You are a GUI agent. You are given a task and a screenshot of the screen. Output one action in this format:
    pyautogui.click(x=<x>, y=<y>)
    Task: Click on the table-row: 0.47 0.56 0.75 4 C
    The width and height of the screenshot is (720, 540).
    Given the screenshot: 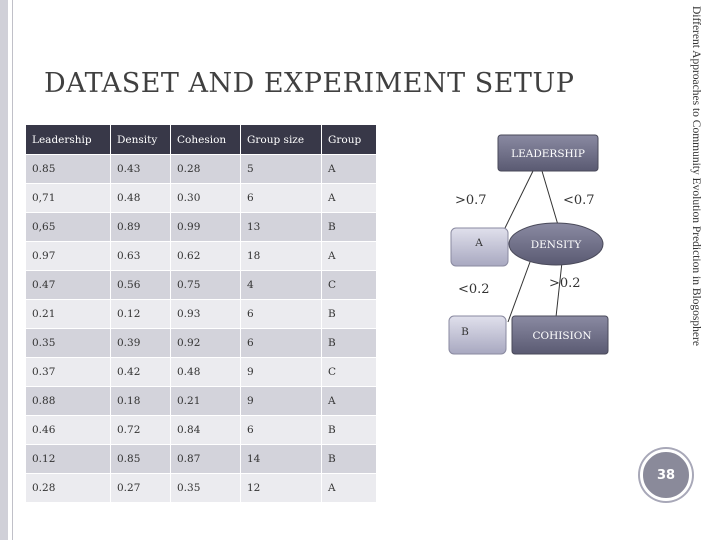 What is the action you would take?
    pyautogui.click(x=201, y=285)
    